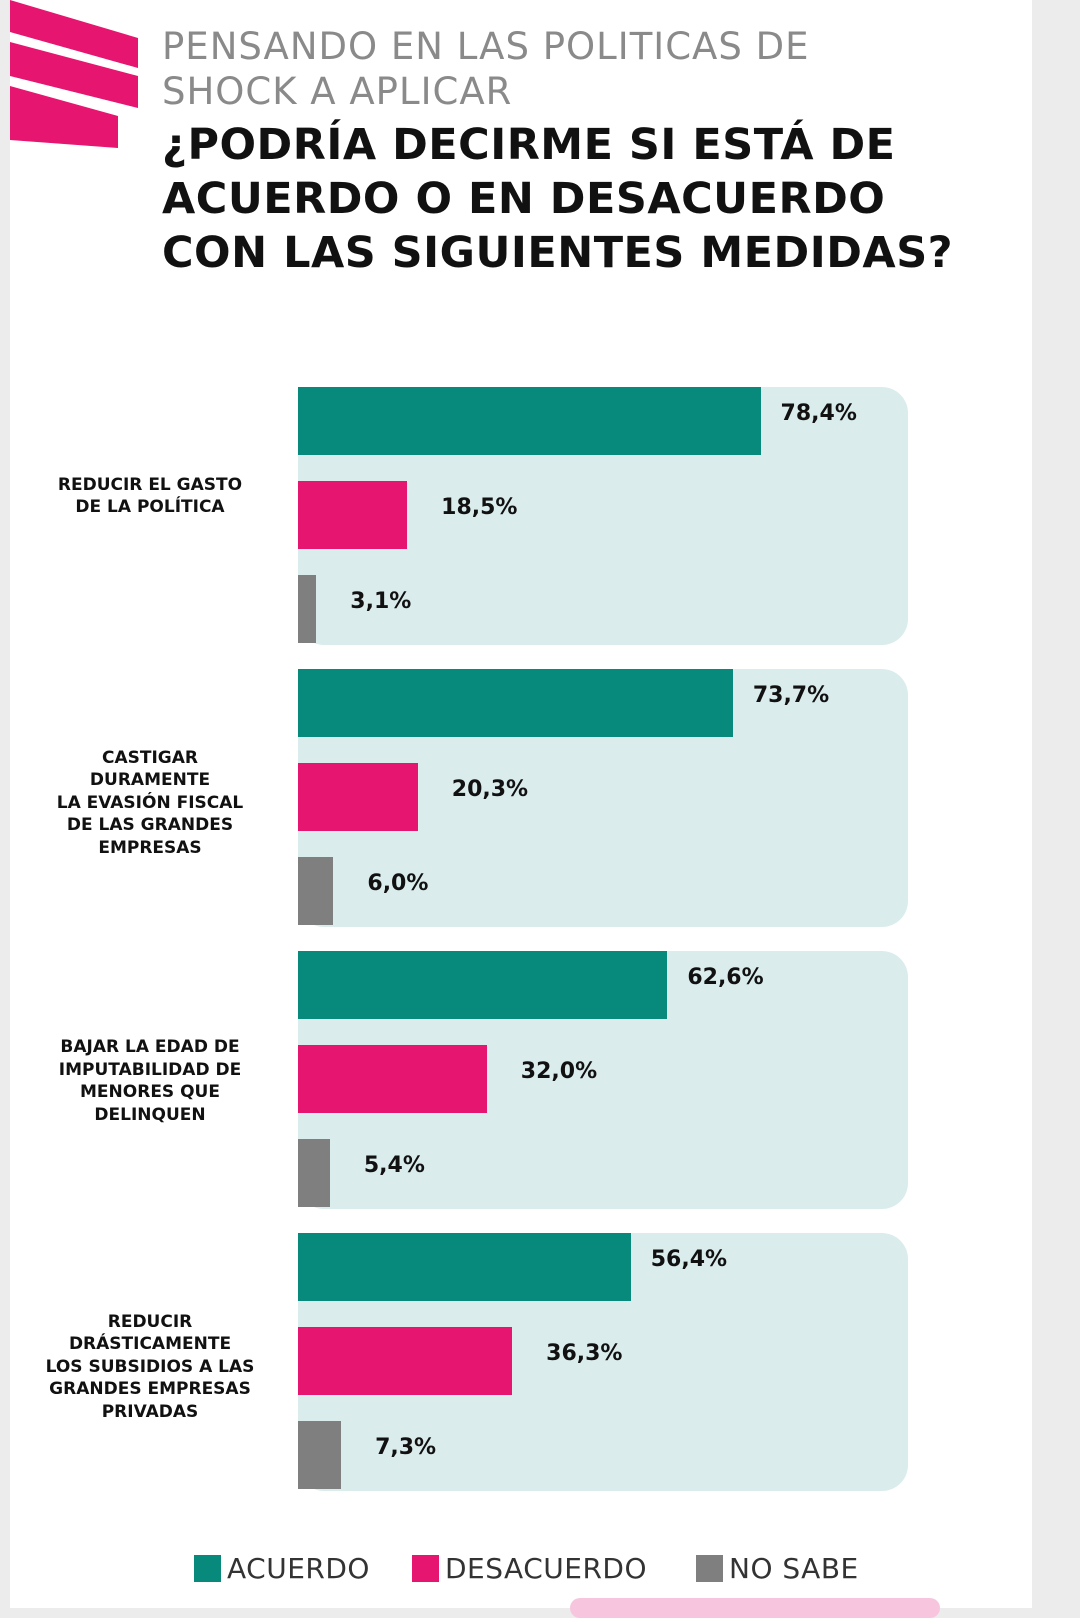 The height and width of the screenshot is (1618, 1080). What do you see at coordinates (398, 883) in the screenshot?
I see `value-label-no-sabe: 6,0%` at bounding box center [398, 883].